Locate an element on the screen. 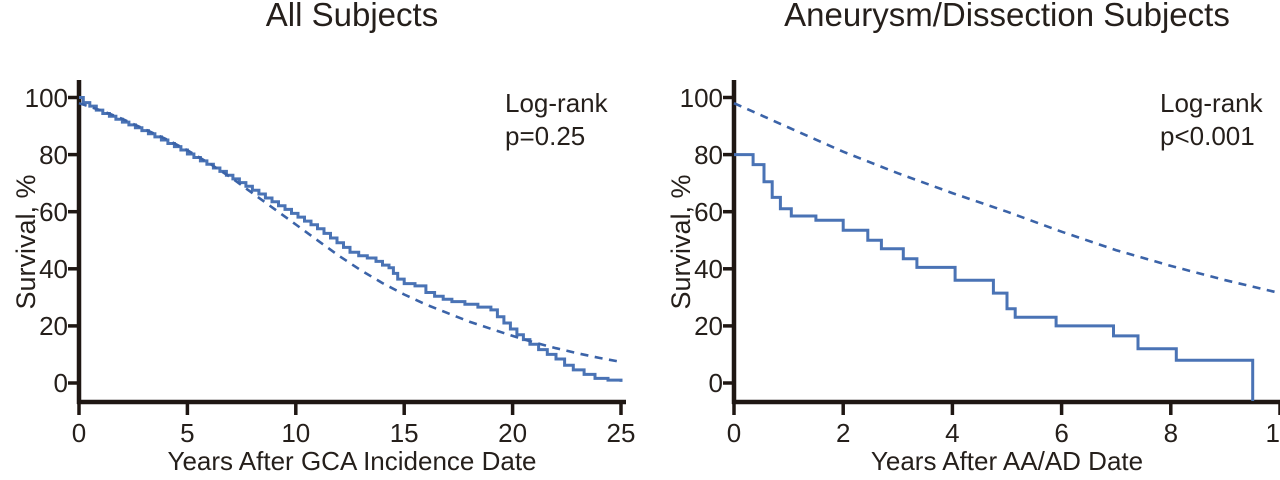 This screenshot has height=480, width=1280. x-tick-label: 5 is located at coordinates (187, 433).